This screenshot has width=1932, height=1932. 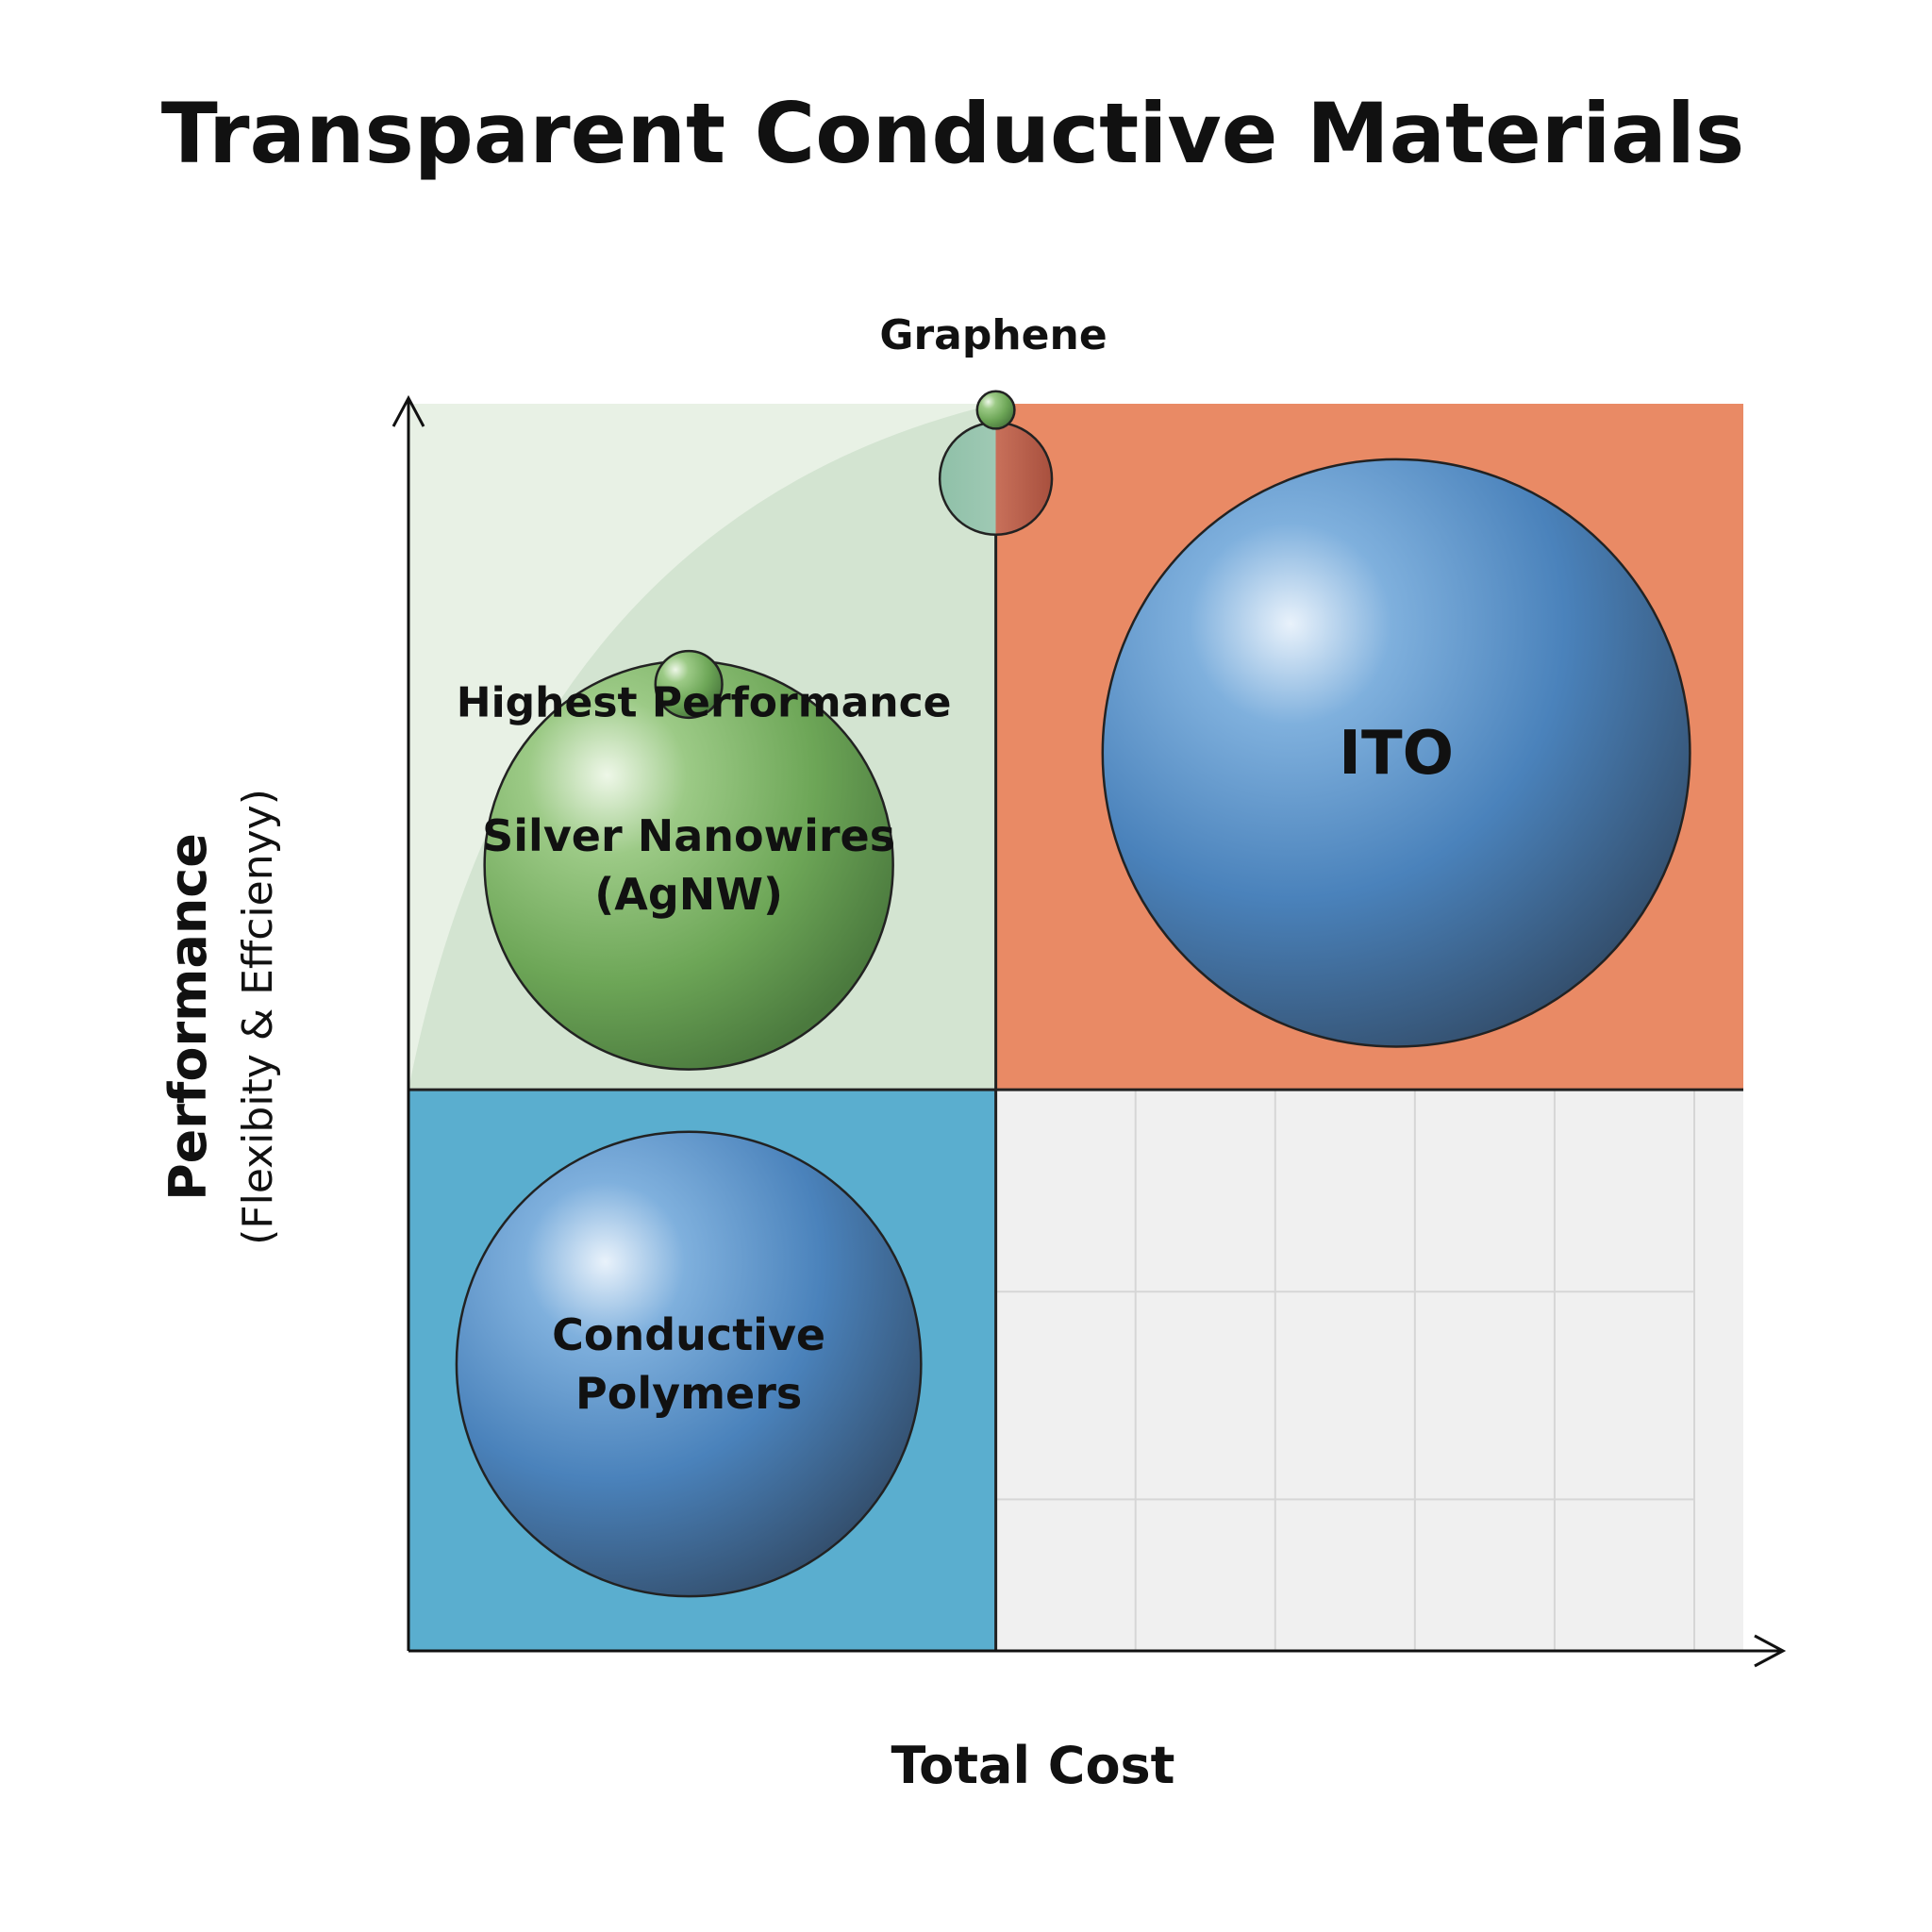 I want to click on bubble-graphene, so click(x=996, y=479).